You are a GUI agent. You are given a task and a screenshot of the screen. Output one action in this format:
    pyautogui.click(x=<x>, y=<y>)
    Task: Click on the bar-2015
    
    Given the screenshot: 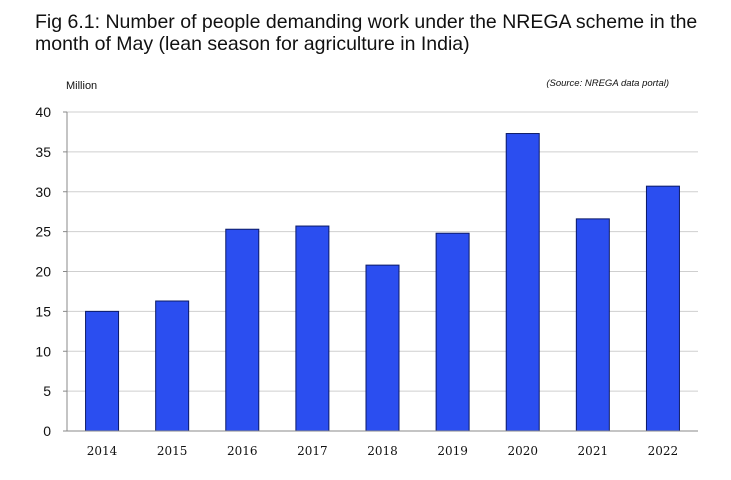 What is the action you would take?
    pyautogui.click(x=172, y=366)
    